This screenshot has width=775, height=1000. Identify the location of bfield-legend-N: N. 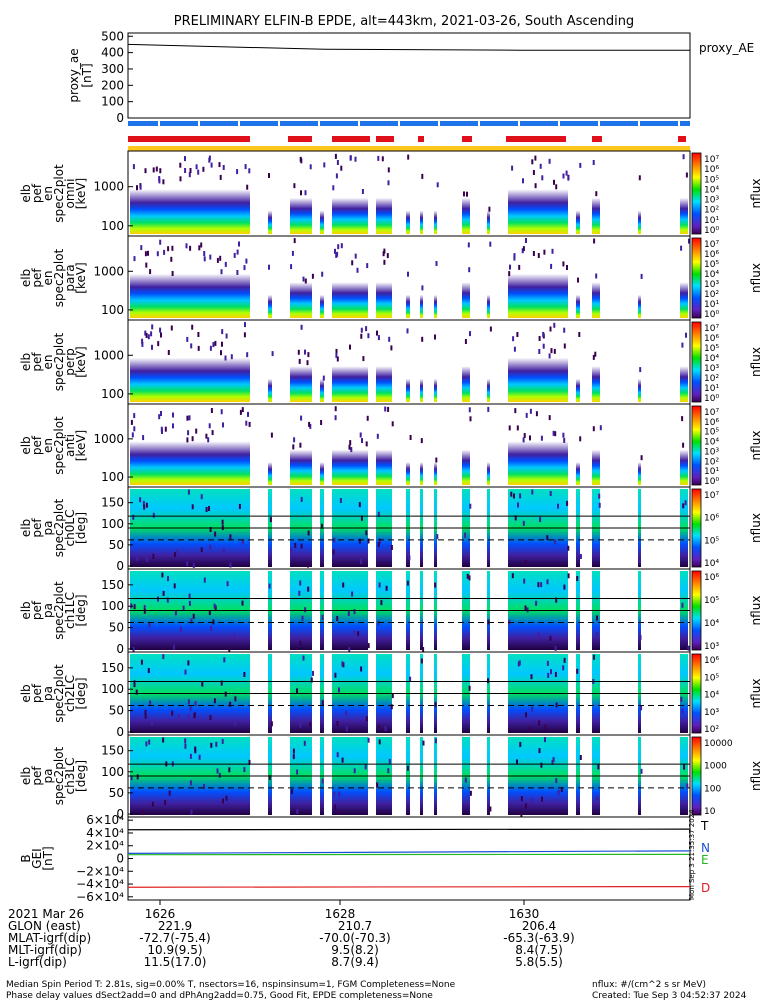
(705, 848).